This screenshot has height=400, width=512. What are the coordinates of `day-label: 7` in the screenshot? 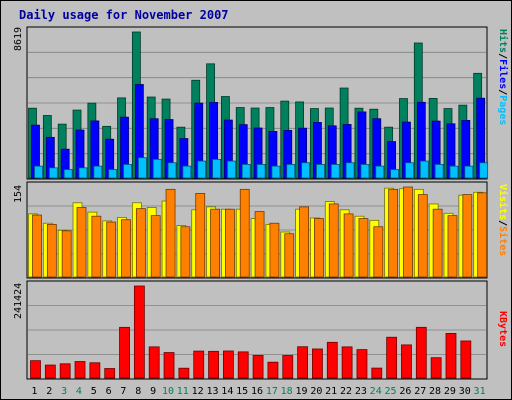 It's located at (123, 391).